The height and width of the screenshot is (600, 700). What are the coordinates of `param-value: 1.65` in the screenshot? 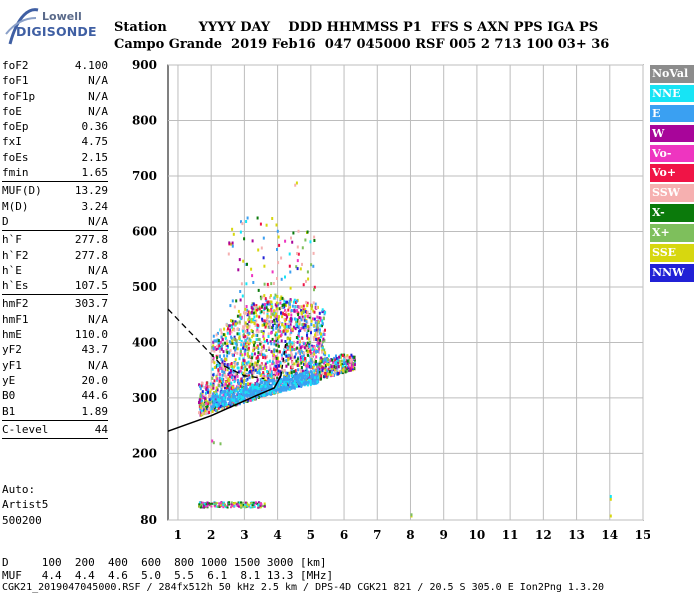 It's located at (95, 173).